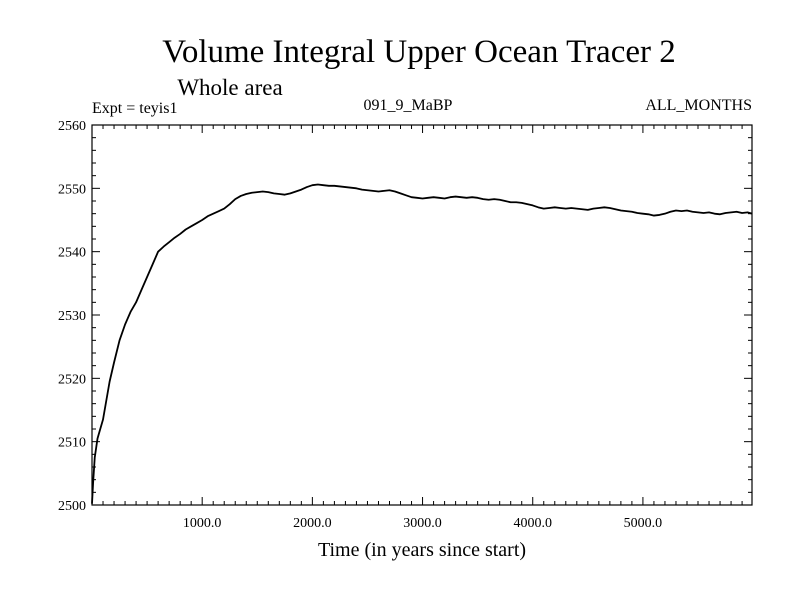  Describe the element at coordinates (72, 126) in the screenshot. I see `y-tick-label: 2560` at that location.